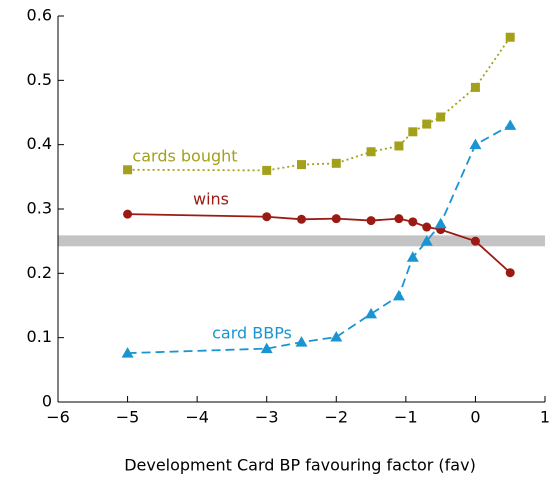 The height and width of the screenshot is (480, 558). Describe the element at coordinates (39, 208) in the screenshot. I see `y-tick-label: 0.3` at that location.